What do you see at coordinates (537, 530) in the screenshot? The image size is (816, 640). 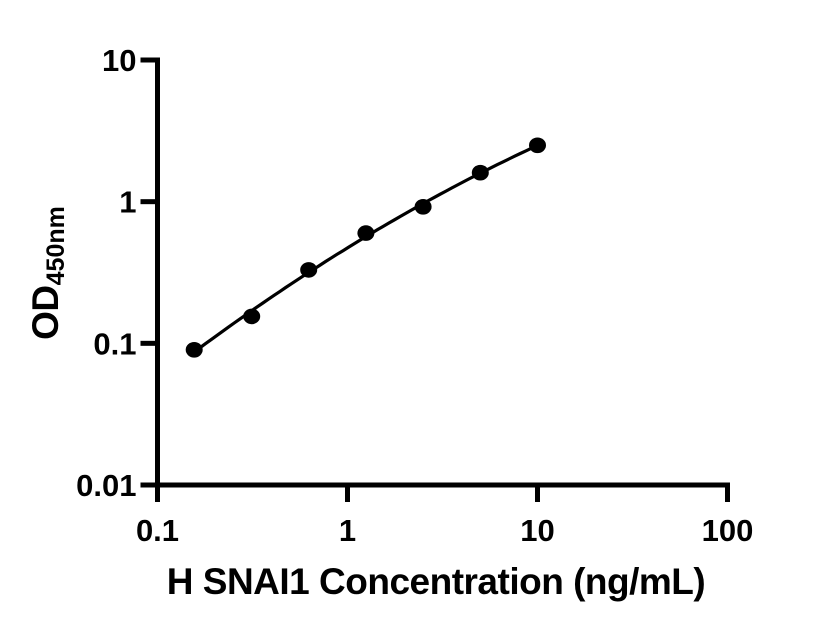 I see `x-tick-label: 10` at bounding box center [537, 530].